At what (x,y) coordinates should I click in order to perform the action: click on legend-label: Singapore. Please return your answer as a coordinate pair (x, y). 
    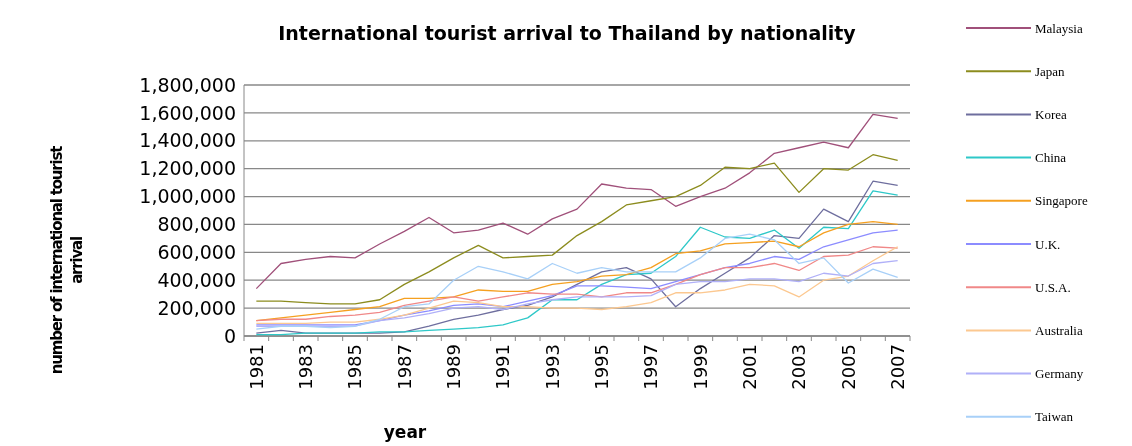
    Looking at the image, I should click on (1061, 201).